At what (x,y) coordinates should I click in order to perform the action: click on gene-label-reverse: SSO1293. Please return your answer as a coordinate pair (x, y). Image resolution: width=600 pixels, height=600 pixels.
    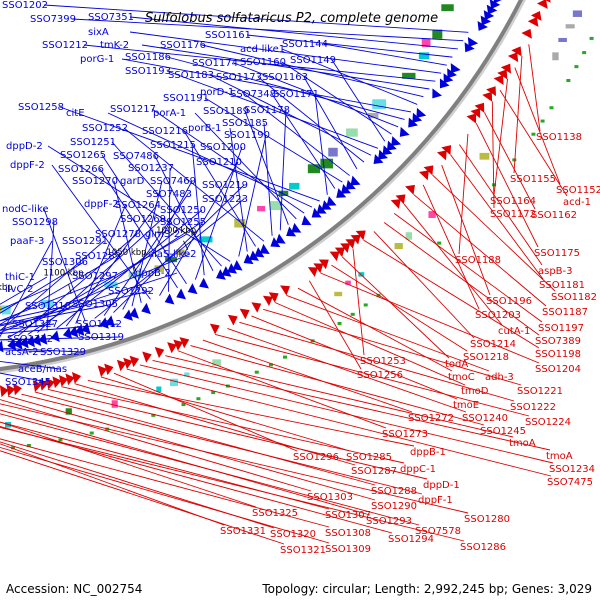
    Looking at the image, I should click on (389, 521).